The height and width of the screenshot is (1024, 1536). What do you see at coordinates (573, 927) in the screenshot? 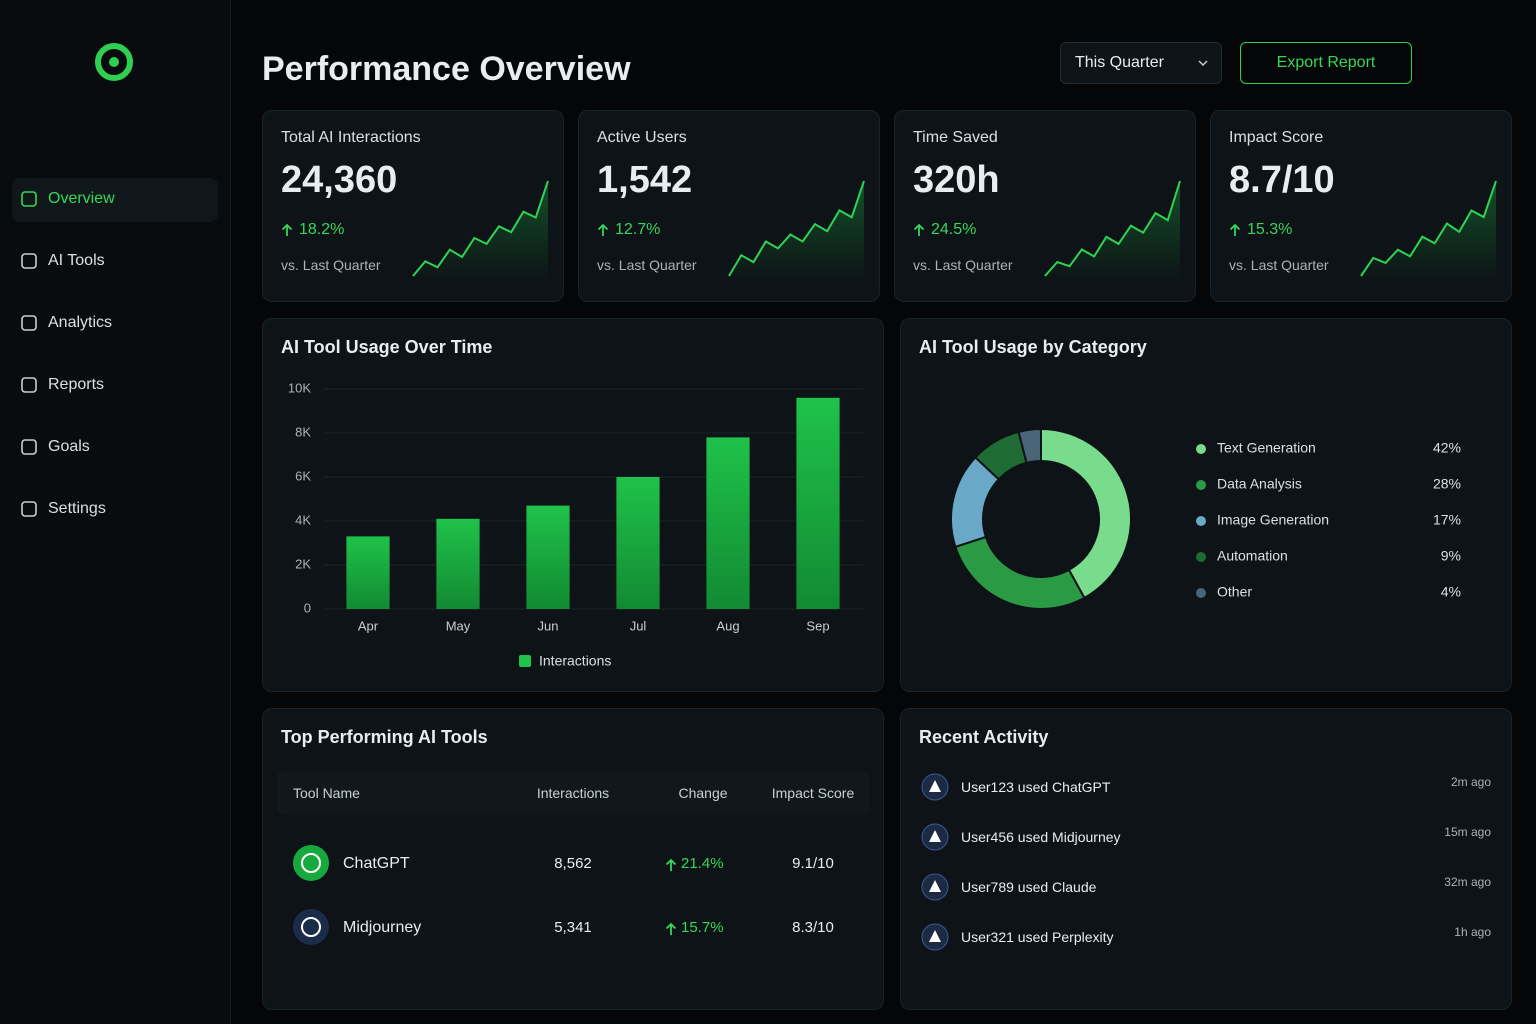
I see `table-cell: 5,341` at bounding box center [573, 927].